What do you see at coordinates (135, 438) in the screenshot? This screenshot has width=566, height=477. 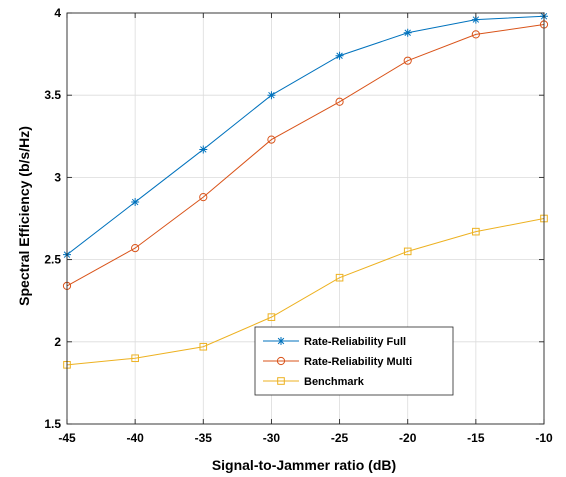 I see `x-tick-label: -40` at bounding box center [135, 438].